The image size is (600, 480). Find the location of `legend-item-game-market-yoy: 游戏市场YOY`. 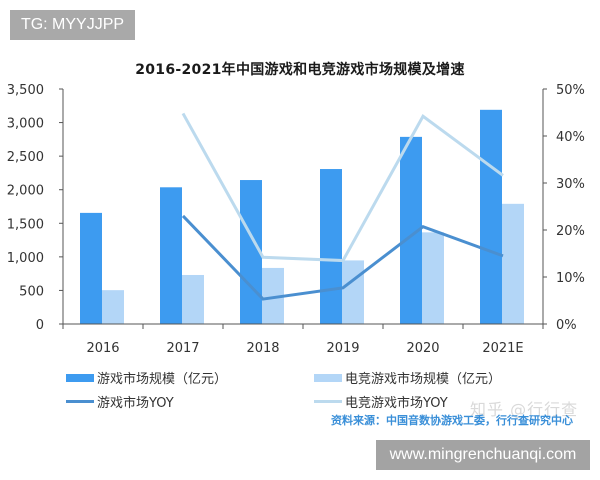

legend-item-game-market-yoy: 游戏市场YOY is located at coordinates (120, 401).